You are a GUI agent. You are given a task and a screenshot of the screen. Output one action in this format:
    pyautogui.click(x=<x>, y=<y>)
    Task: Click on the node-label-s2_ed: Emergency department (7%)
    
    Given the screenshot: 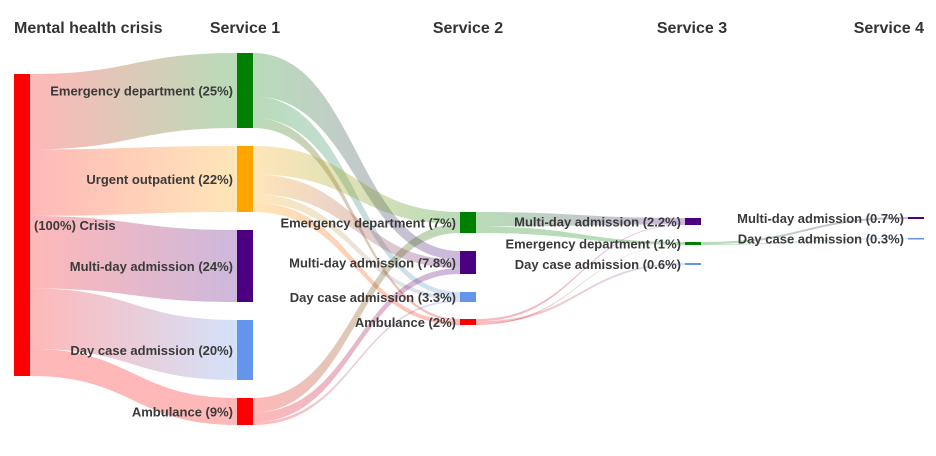 What is the action you would take?
    pyautogui.click(x=368, y=223)
    